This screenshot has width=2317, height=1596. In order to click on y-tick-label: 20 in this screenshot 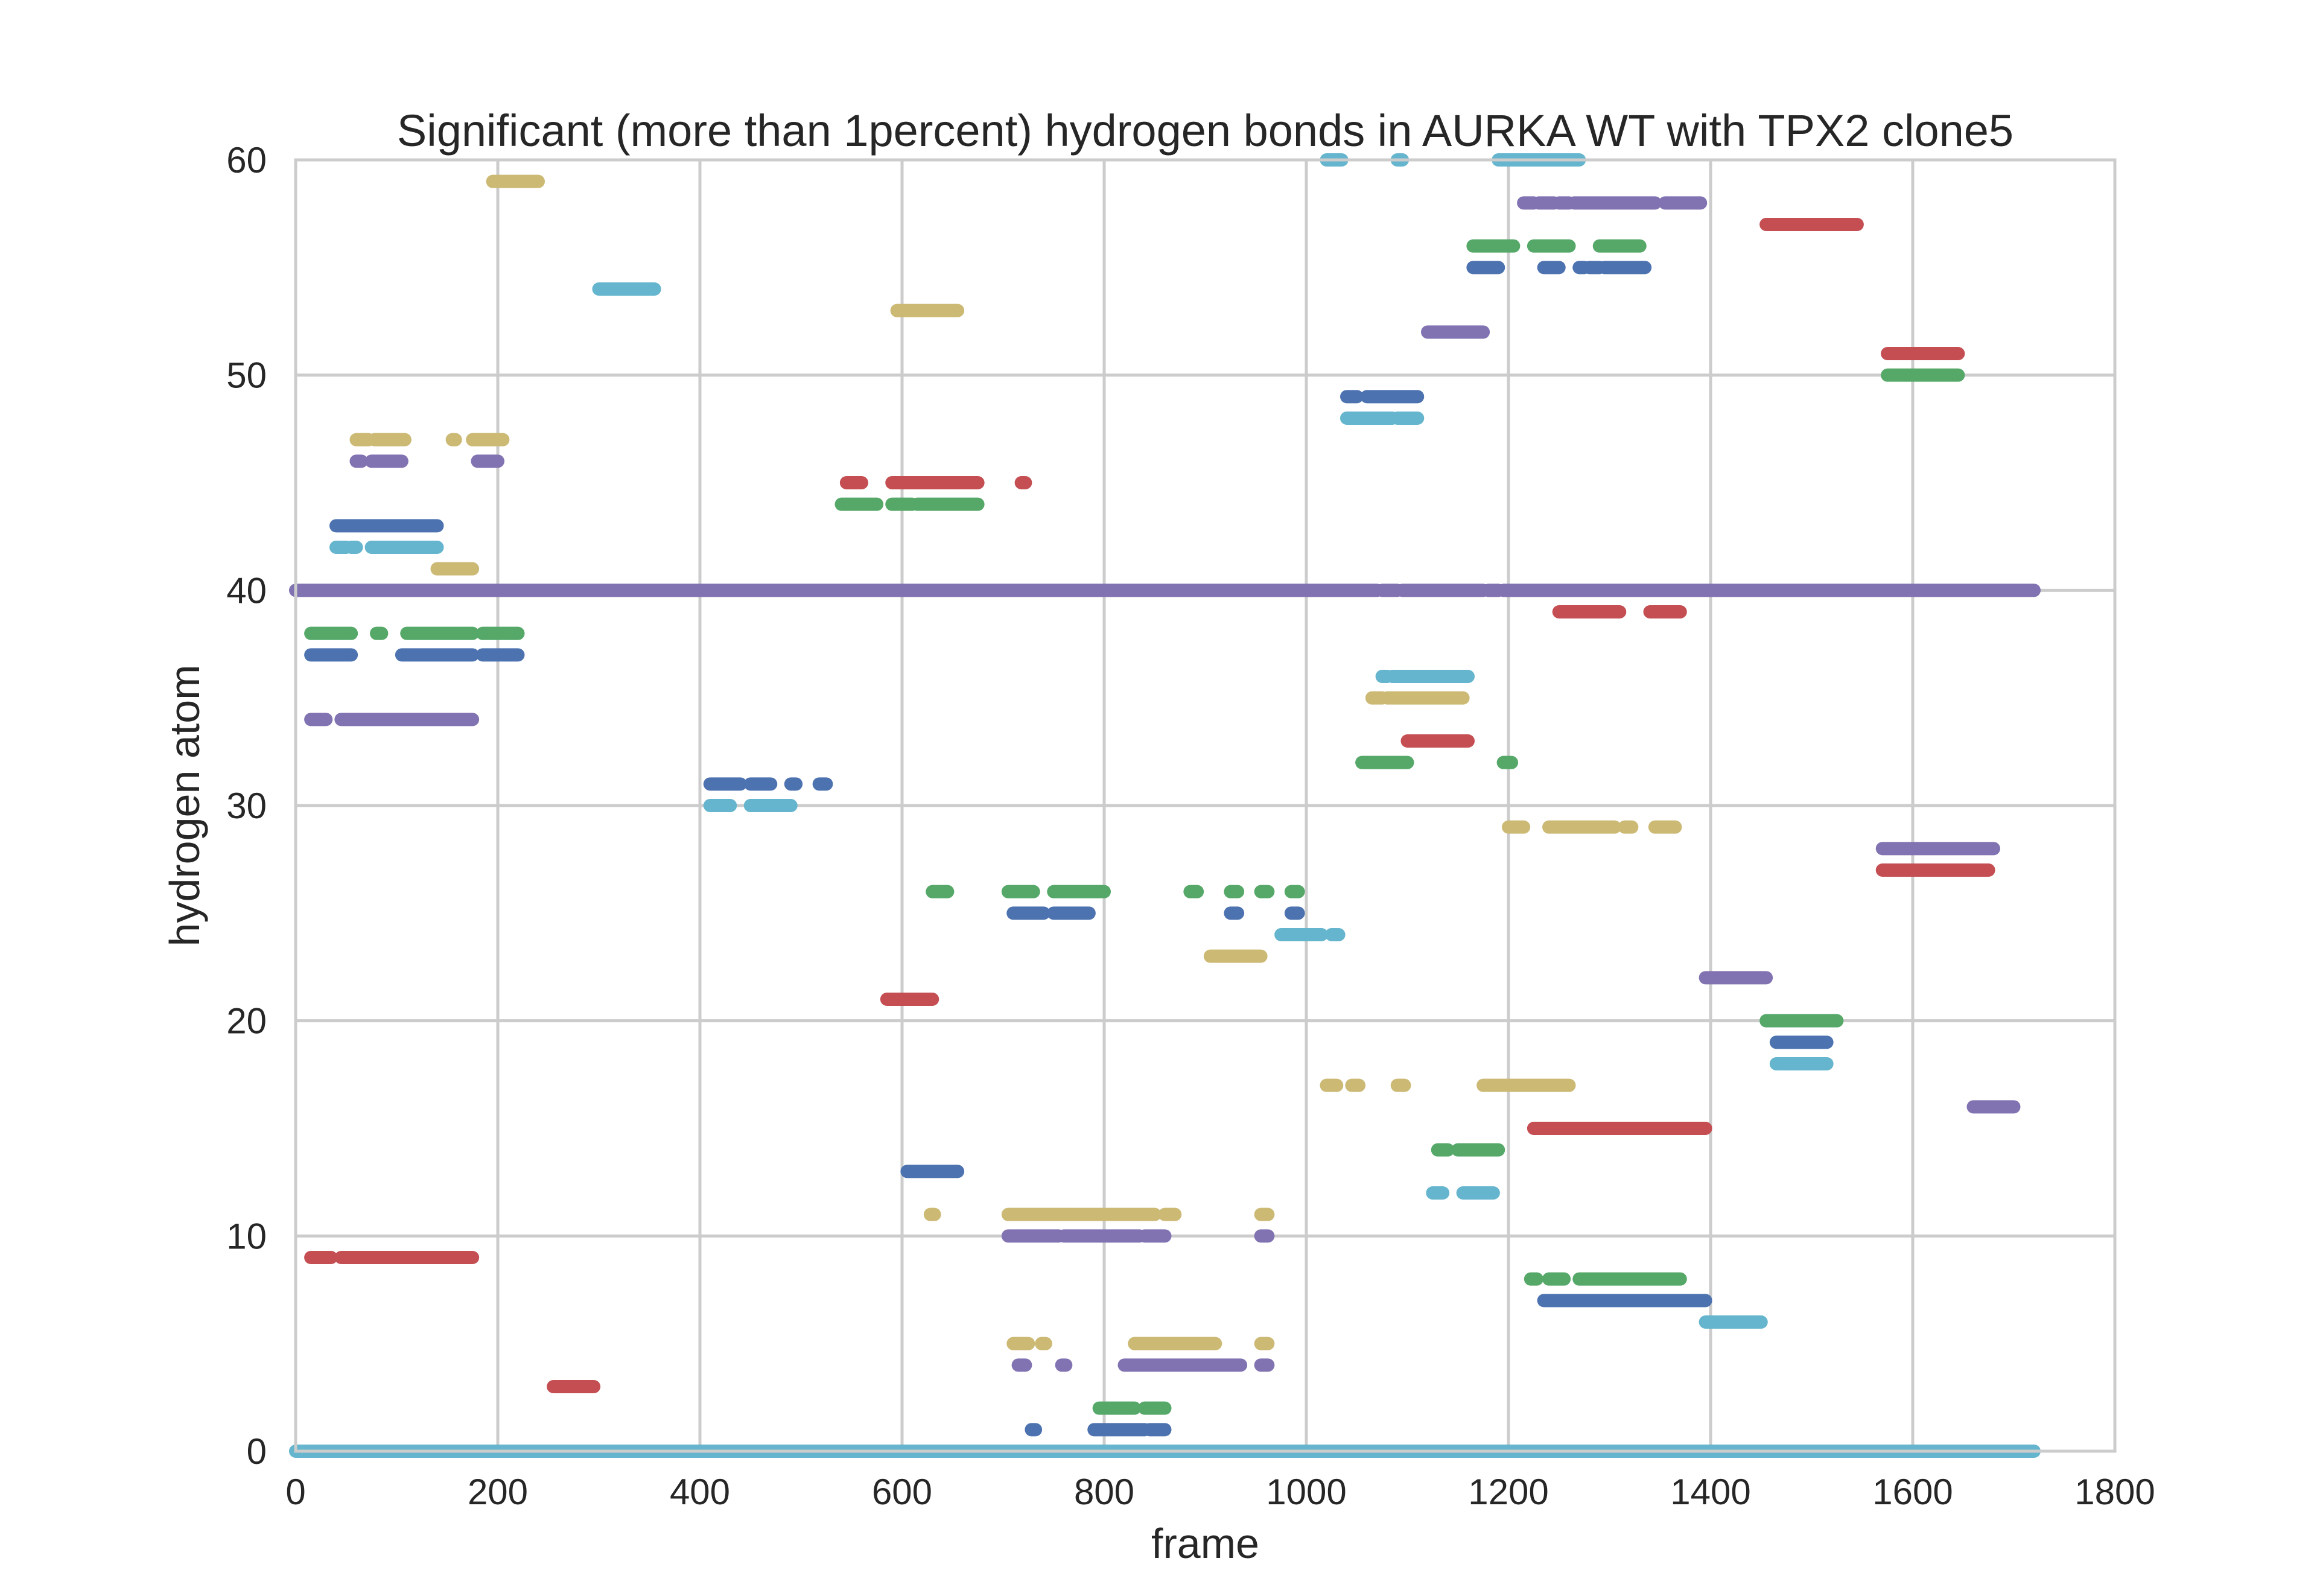, I will do `click(246, 1021)`.